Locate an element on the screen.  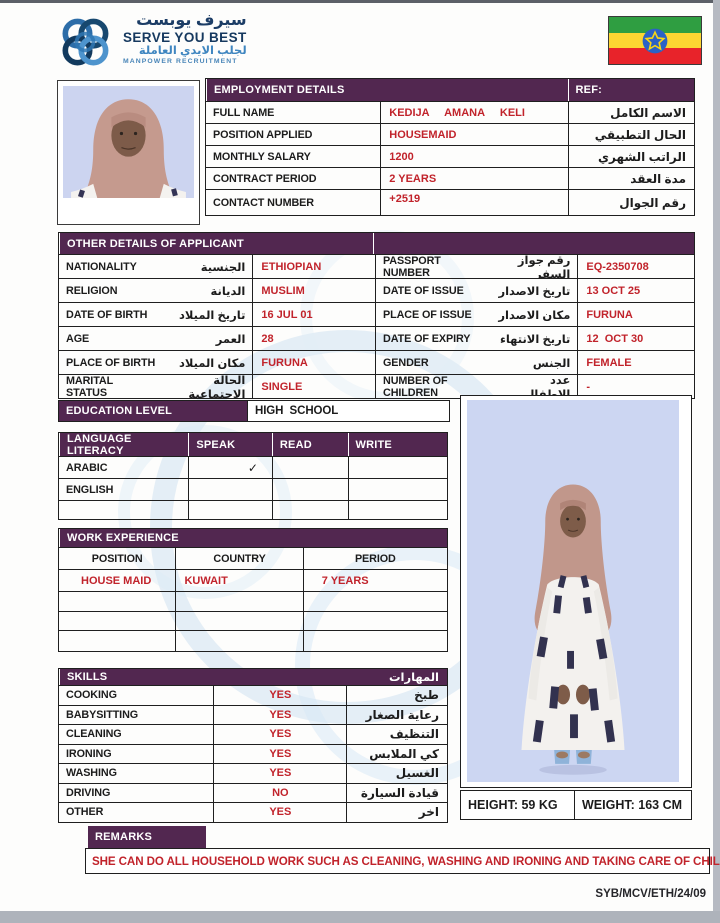
skill-name-arabic: رعاية الصغار is located at coordinates (396, 714).